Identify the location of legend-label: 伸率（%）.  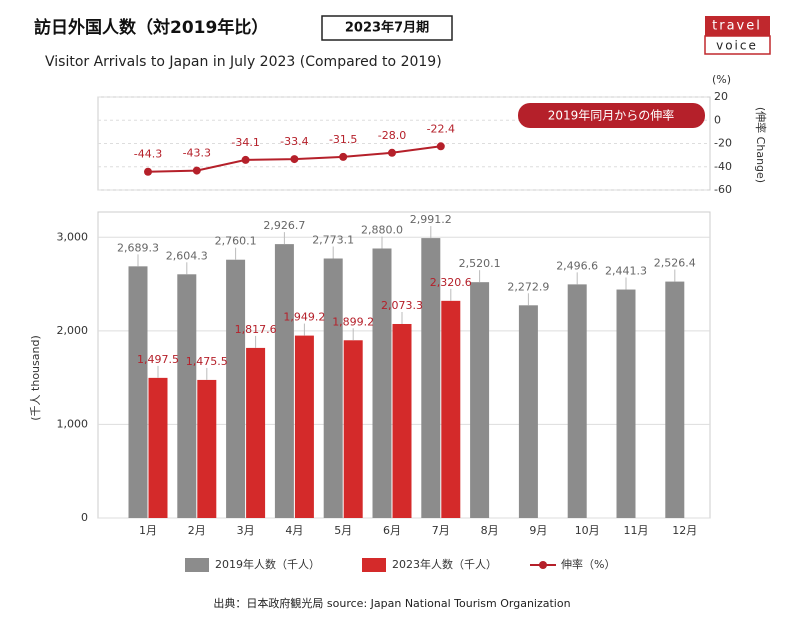
(588, 564).